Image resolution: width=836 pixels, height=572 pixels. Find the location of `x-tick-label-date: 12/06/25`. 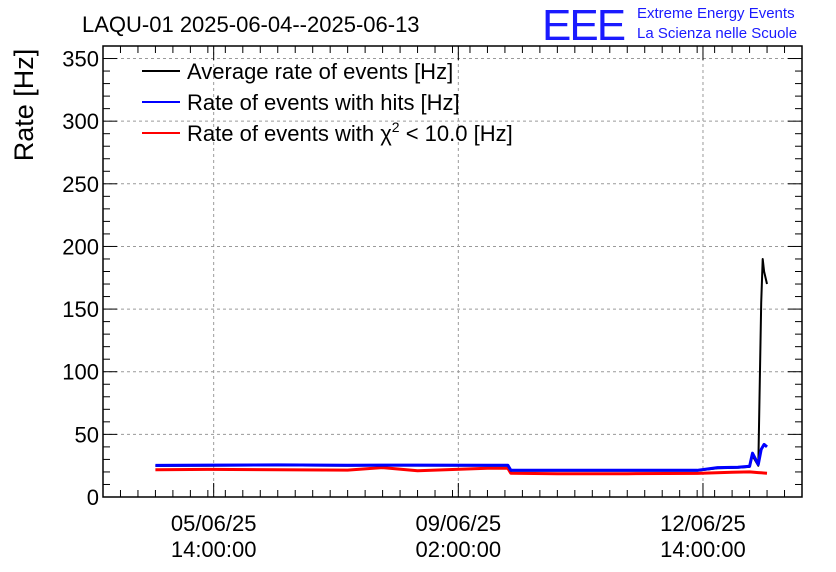

x-tick-label-date: 12/06/25 is located at coordinates (703, 523).